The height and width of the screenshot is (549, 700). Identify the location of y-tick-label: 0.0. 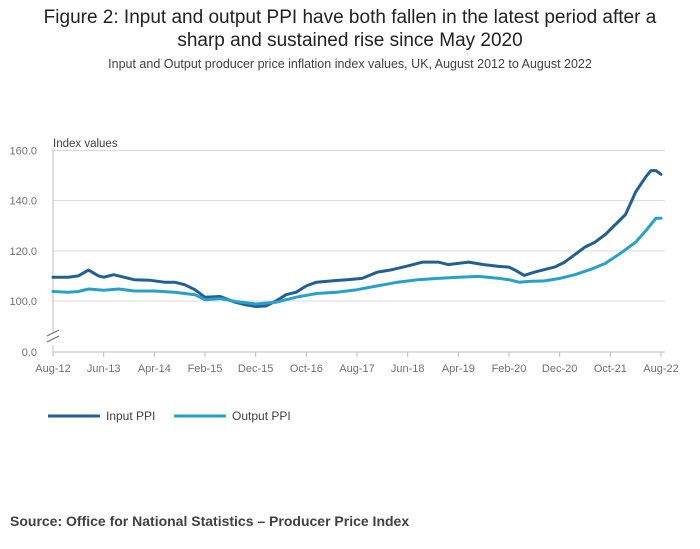
(29, 353).